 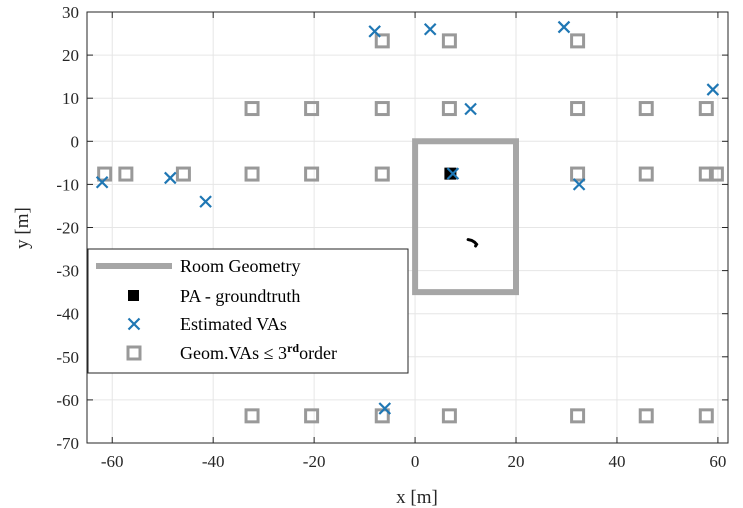 I want to click on y-tick-label: -20, so click(x=67, y=228).